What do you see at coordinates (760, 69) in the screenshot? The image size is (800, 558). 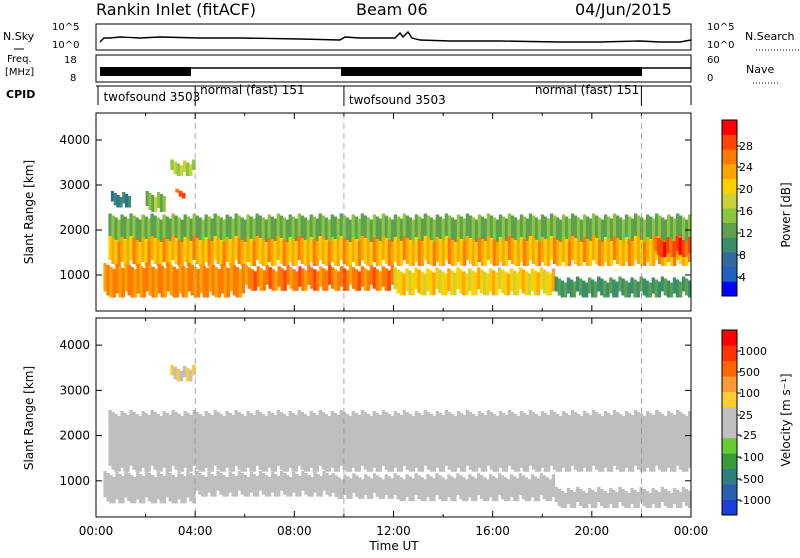 I see `nave-label: Nave` at bounding box center [760, 69].